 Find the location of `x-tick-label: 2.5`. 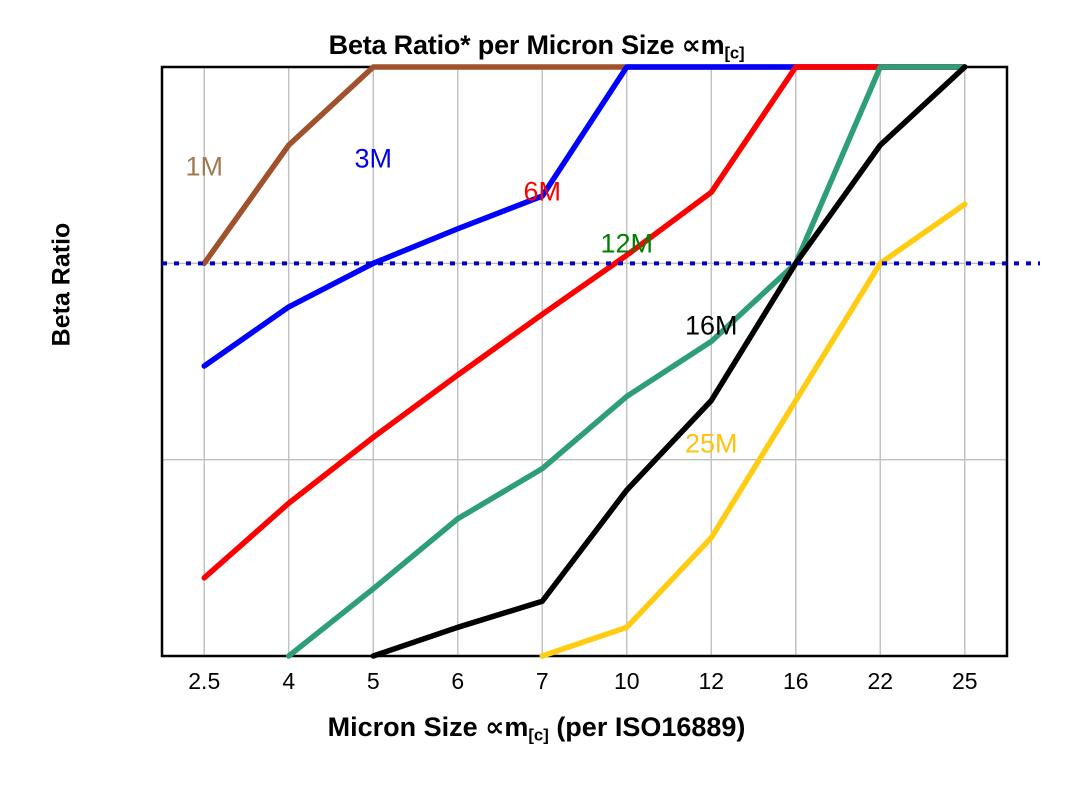

x-tick-label: 2.5 is located at coordinates (204, 681).